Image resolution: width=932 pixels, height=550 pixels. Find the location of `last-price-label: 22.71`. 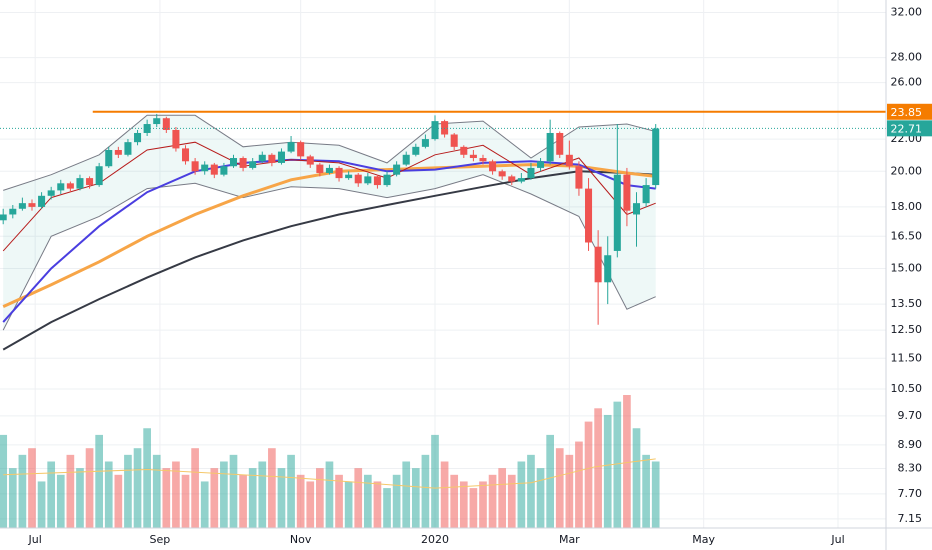

last-price-label: 22.71 is located at coordinates (907, 128).